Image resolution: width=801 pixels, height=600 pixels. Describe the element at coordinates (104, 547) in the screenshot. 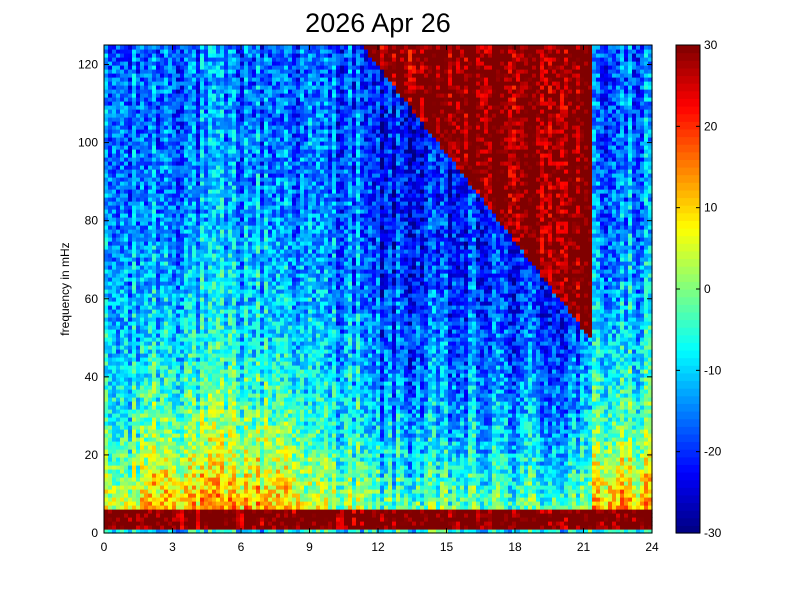

I see `x-tick-label: 0` at that location.